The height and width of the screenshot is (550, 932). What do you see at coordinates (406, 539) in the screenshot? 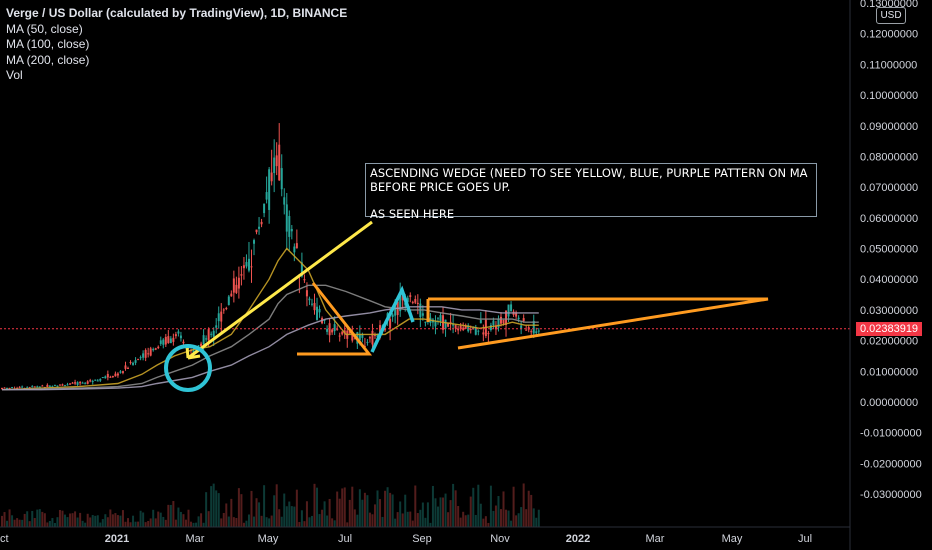
I see `time-axis: ct 2021 Mar May Jul Sep Nov 2022 Mar May Jul` at bounding box center [406, 539].